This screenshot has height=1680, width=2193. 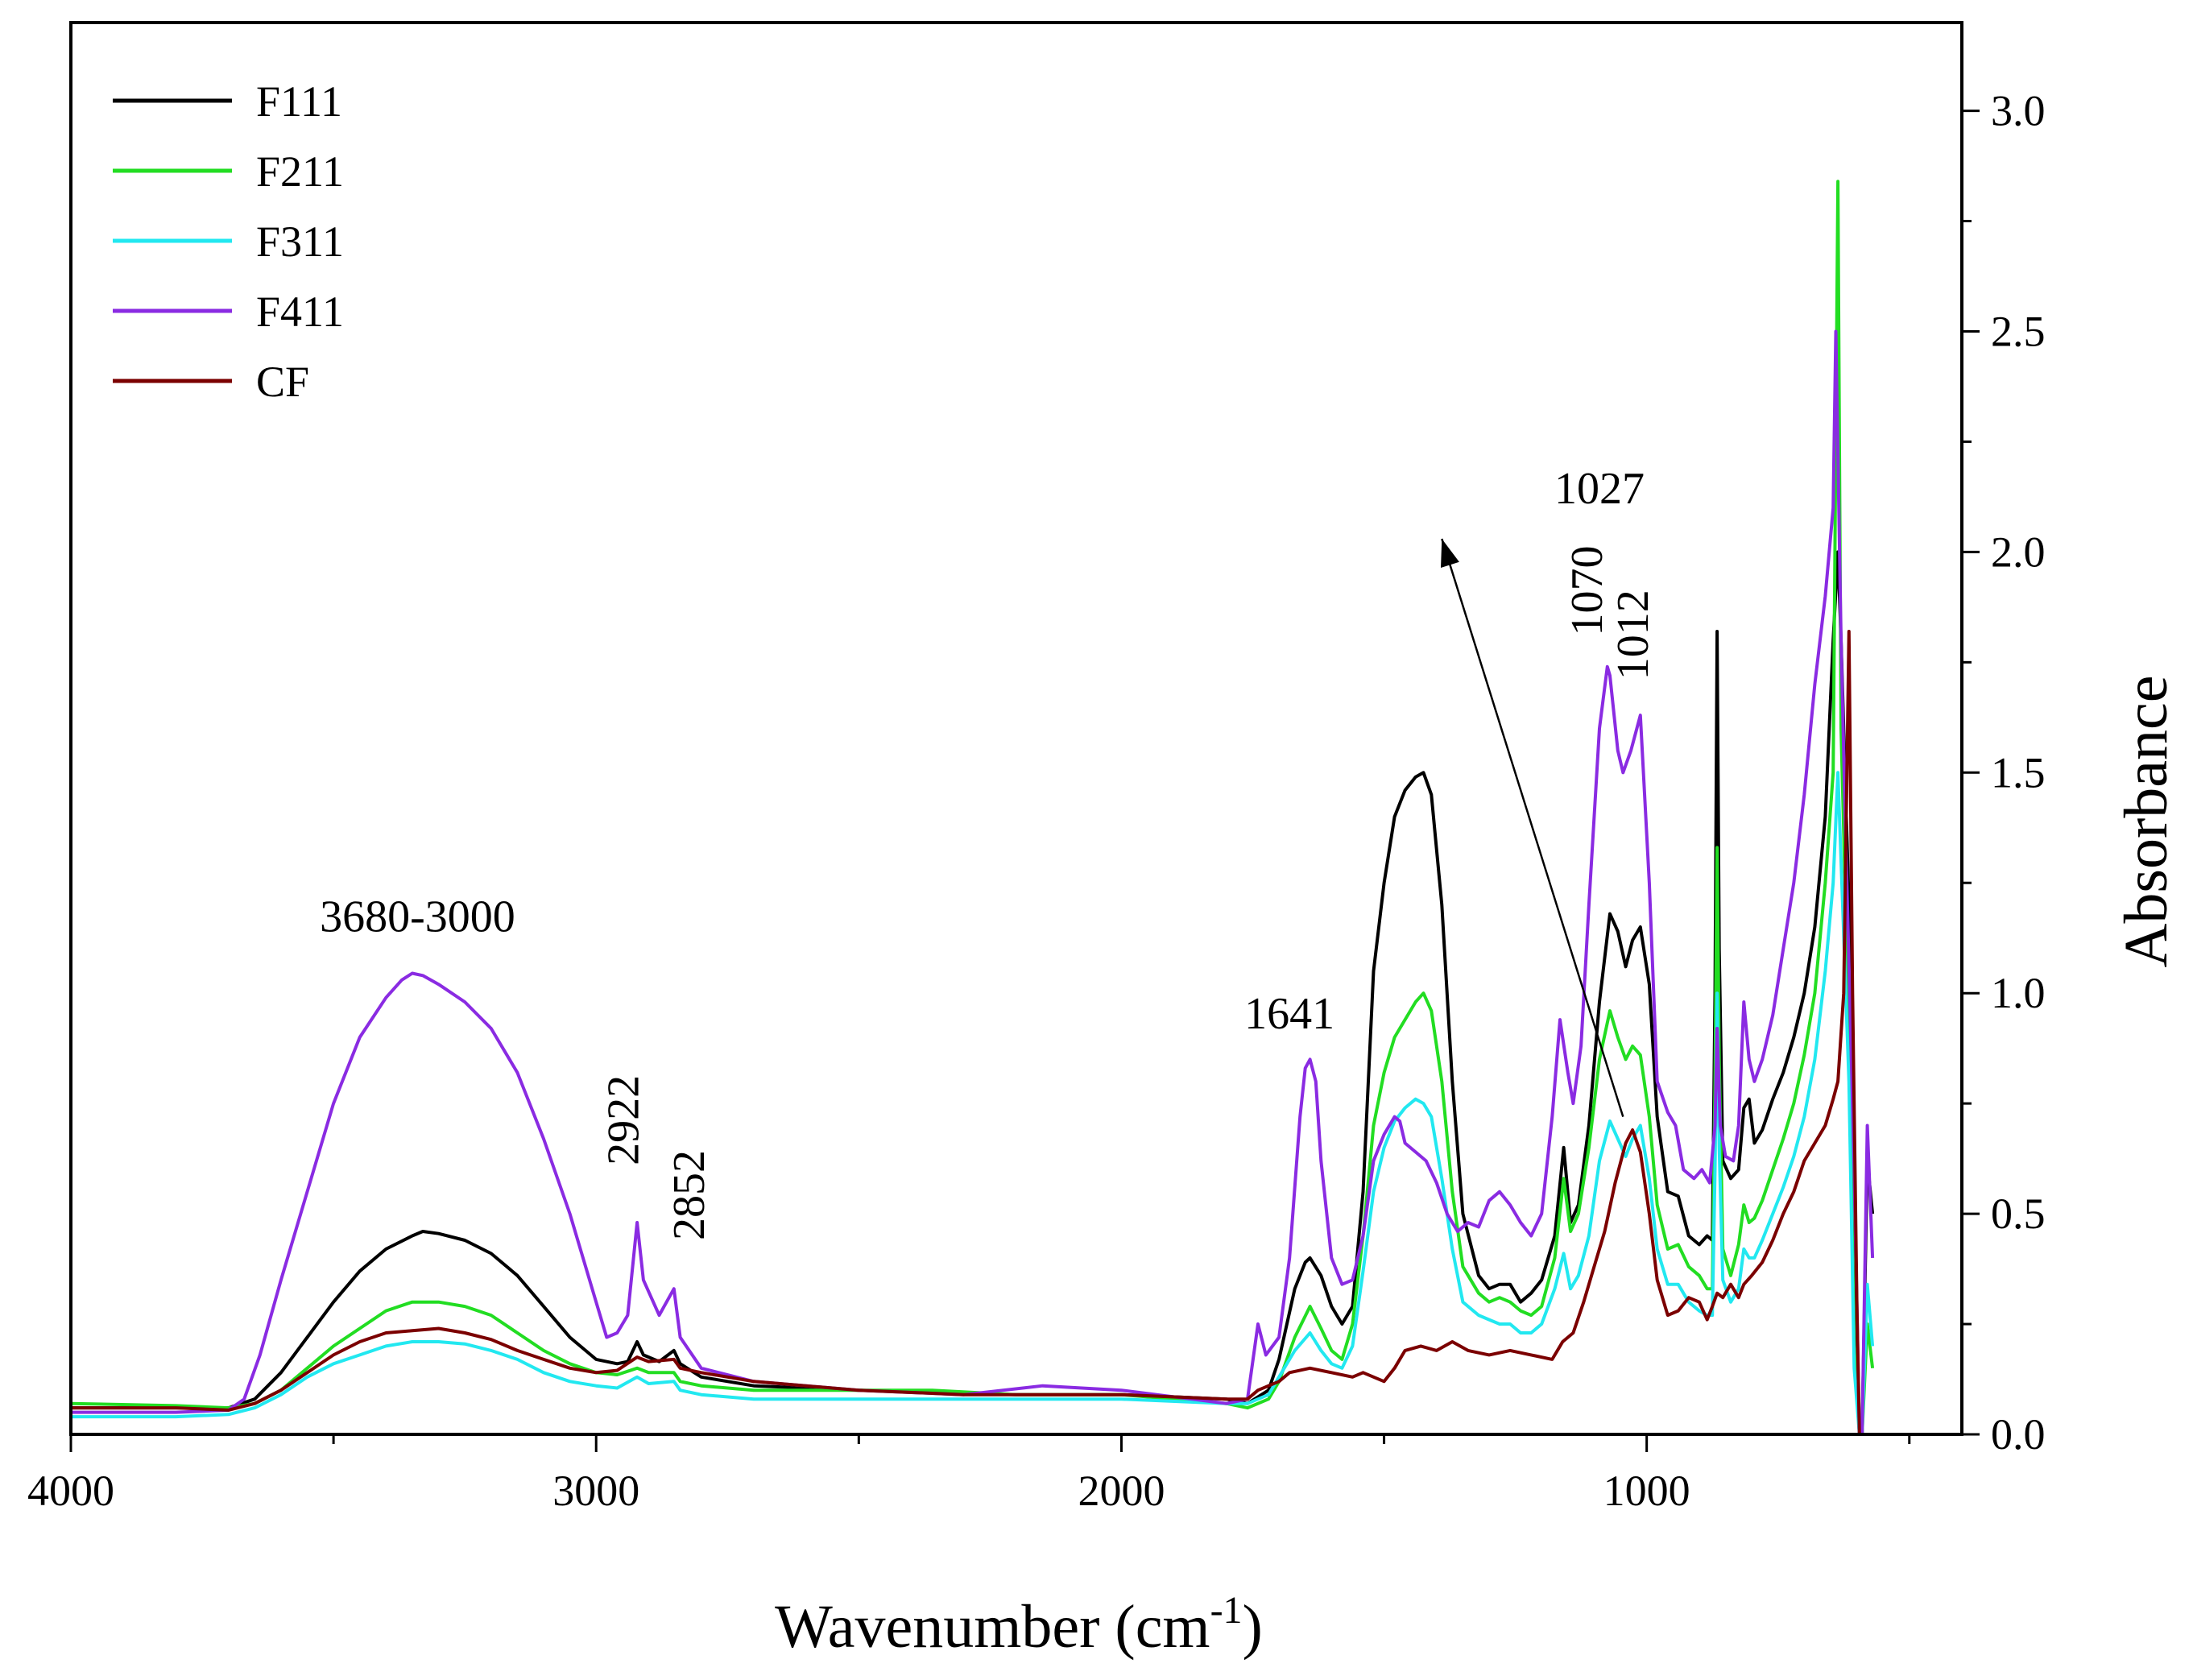 What do you see at coordinates (1289, 1014) in the screenshot?
I see `annotation-label: 1641` at bounding box center [1289, 1014].